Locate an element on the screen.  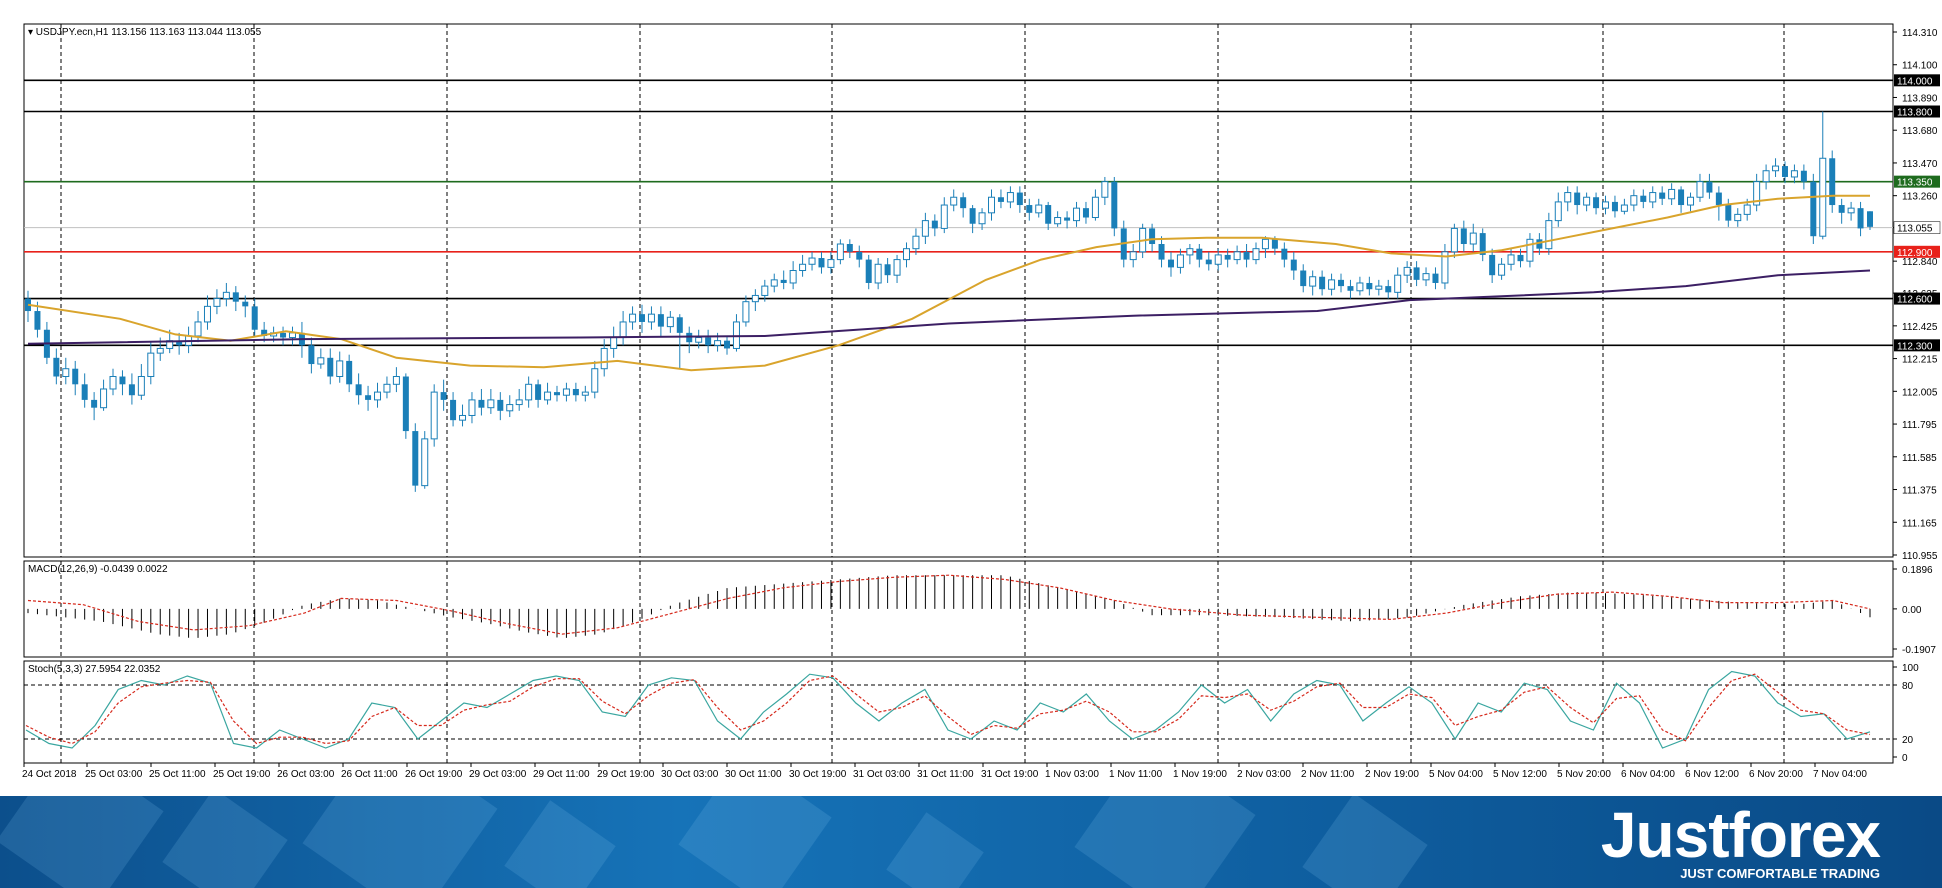
price-tick-label: 114.100 is located at coordinates (1920, 66).